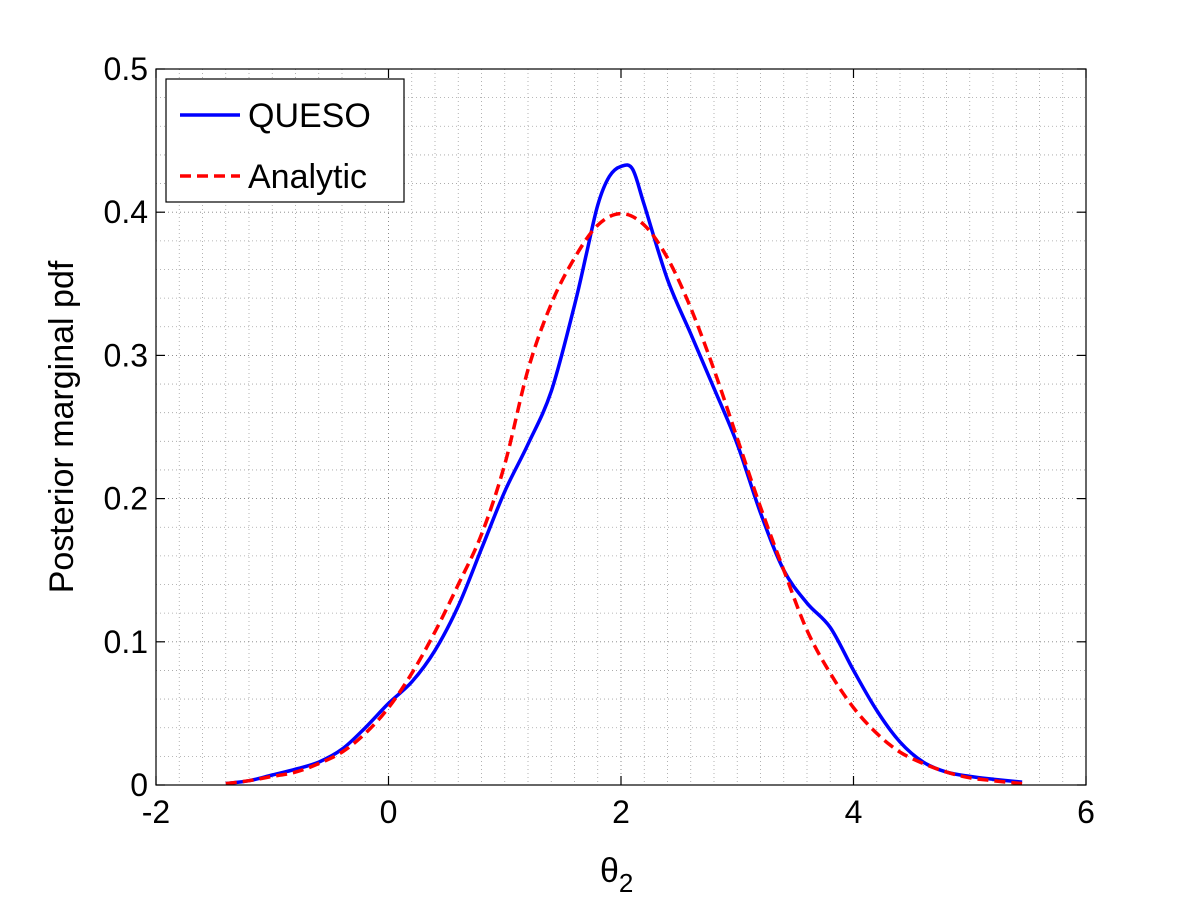 The width and height of the screenshot is (1200, 900). What do you see at coordinates (126, 355) in the screenshot?
I see `y-tick-label: 0.3` at bounding box center [126, 355].